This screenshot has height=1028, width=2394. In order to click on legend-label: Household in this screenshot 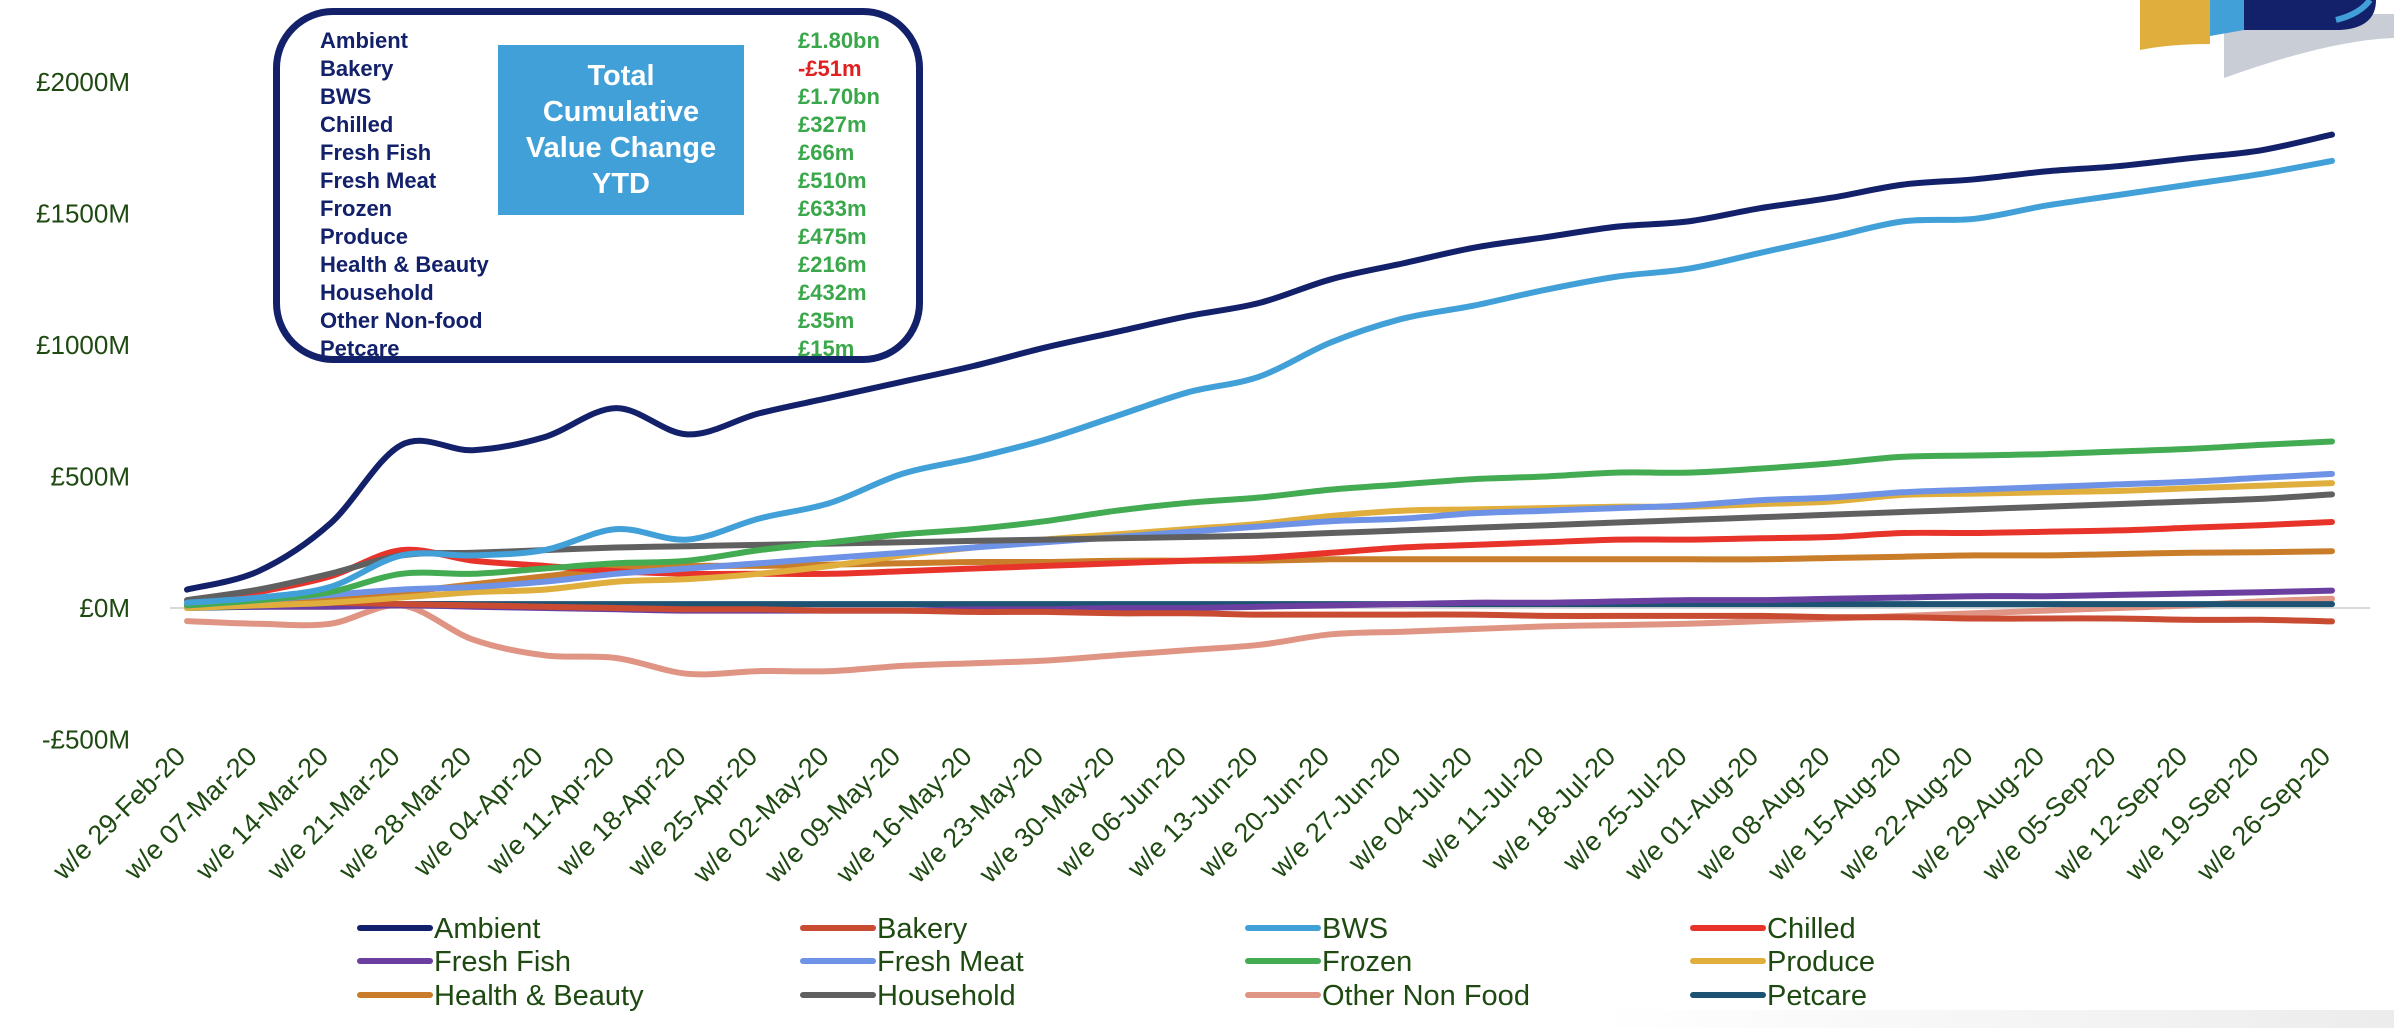, I will do `click(946, 996)`.